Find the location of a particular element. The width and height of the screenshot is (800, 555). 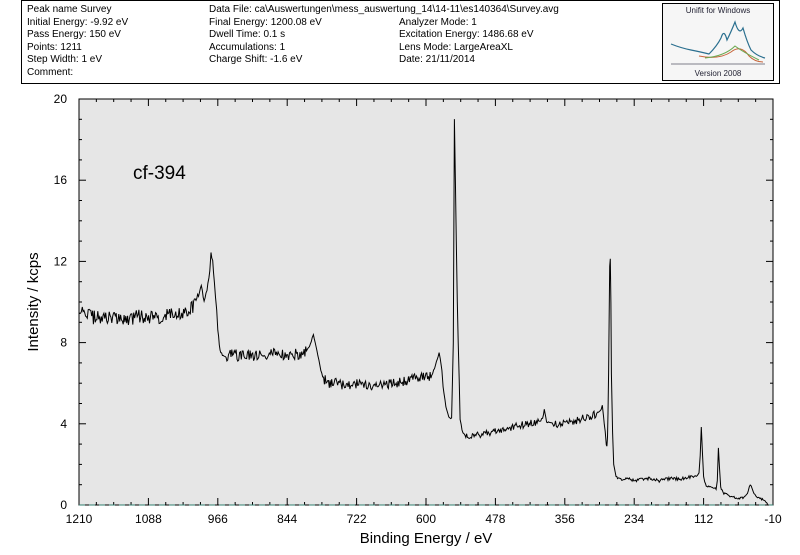

x-tick-label: 966 is located at coordinates (218, 519).